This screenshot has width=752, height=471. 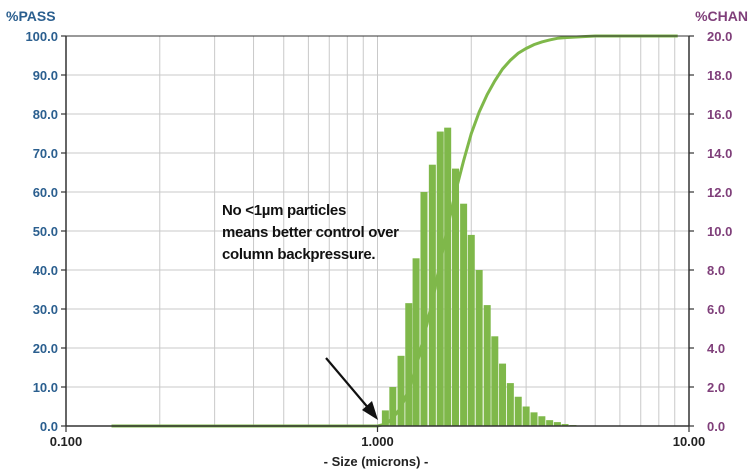 What do you see at coordinates (31, 16) in the screenshot?
I see `left-axis-title: %PASS` at bounding box center [31, 16].